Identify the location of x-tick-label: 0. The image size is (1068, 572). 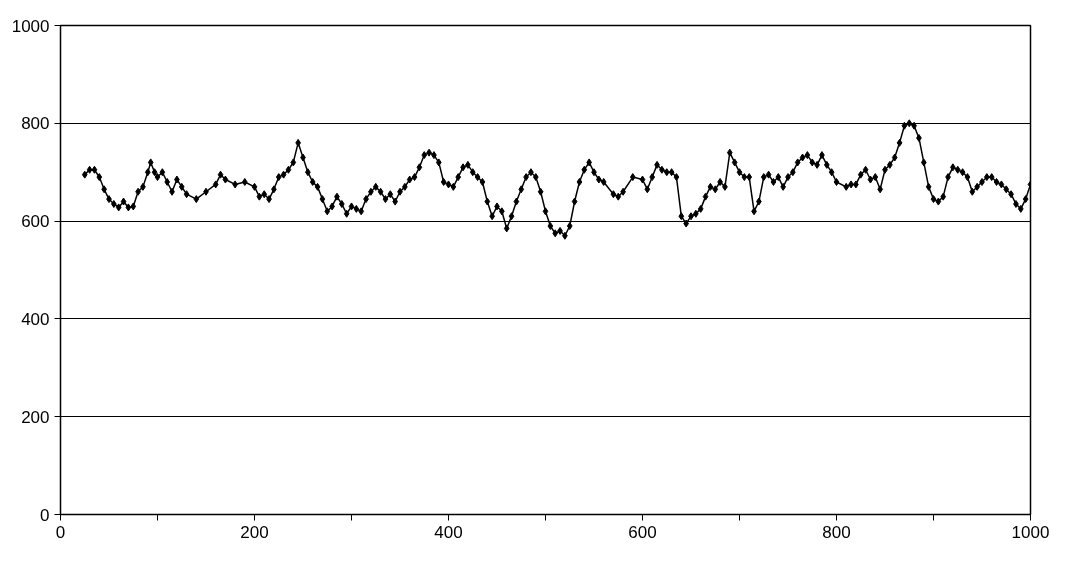
(60, 532).